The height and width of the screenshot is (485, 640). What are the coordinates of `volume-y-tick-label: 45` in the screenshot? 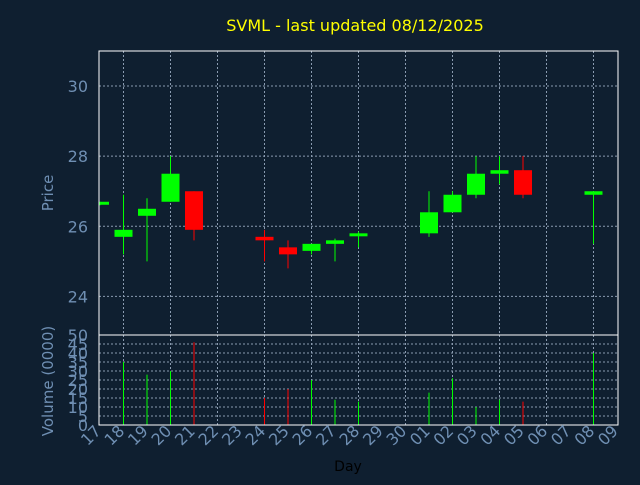 It's located at (78, 344).